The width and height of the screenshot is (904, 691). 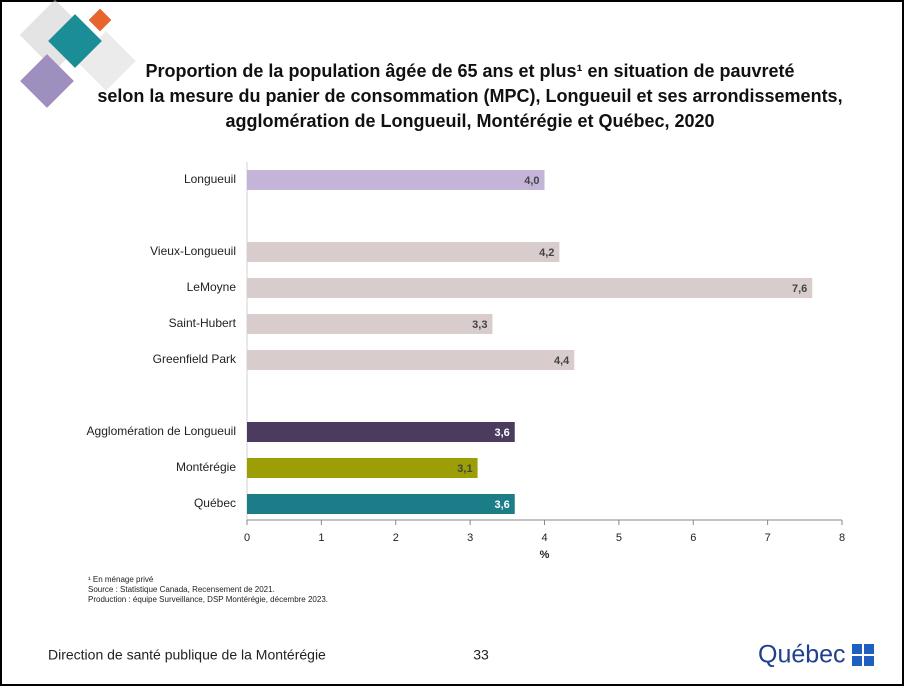 I want to click on x-tick-label: 2, so click(x=396, y=538).